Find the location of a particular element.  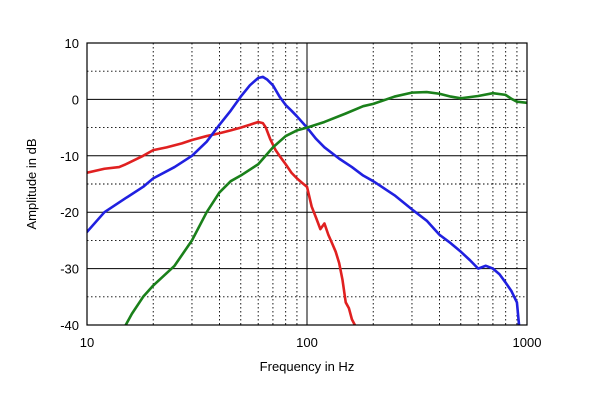

y-tick-label: -10 is located at coordinates (69, 156).